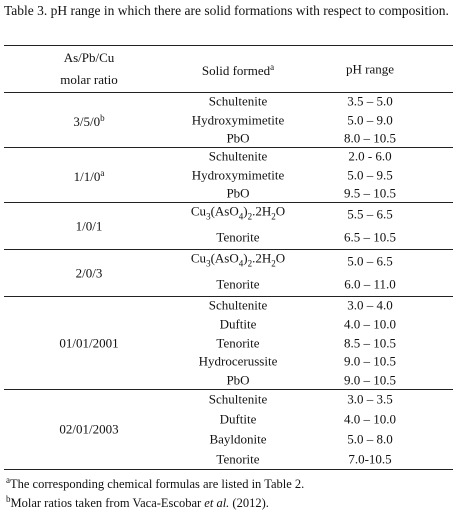  I want to click on ph-cell: 5.0 – 6.5, so click(370, 260).